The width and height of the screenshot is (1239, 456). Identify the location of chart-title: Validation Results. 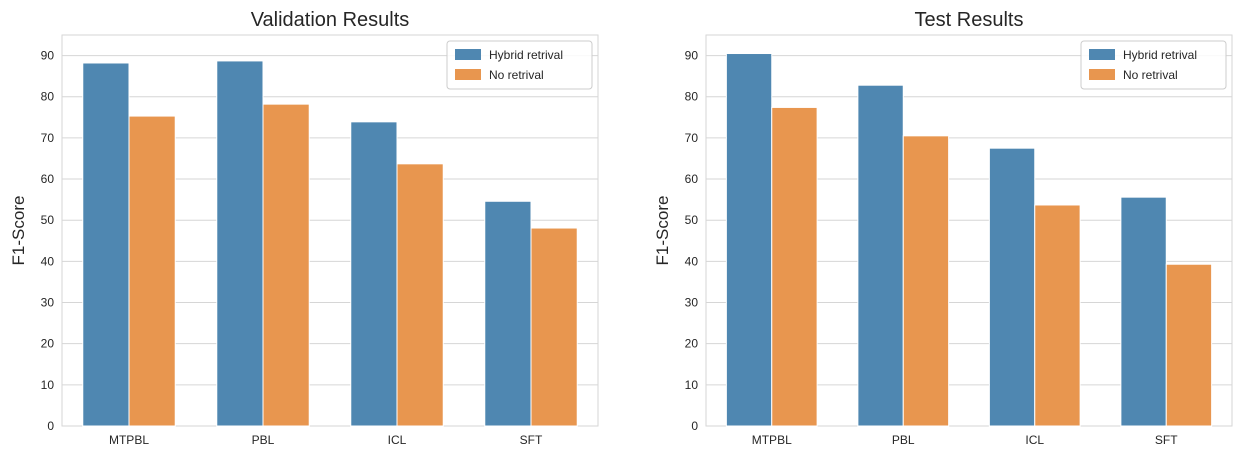
(330, 20).